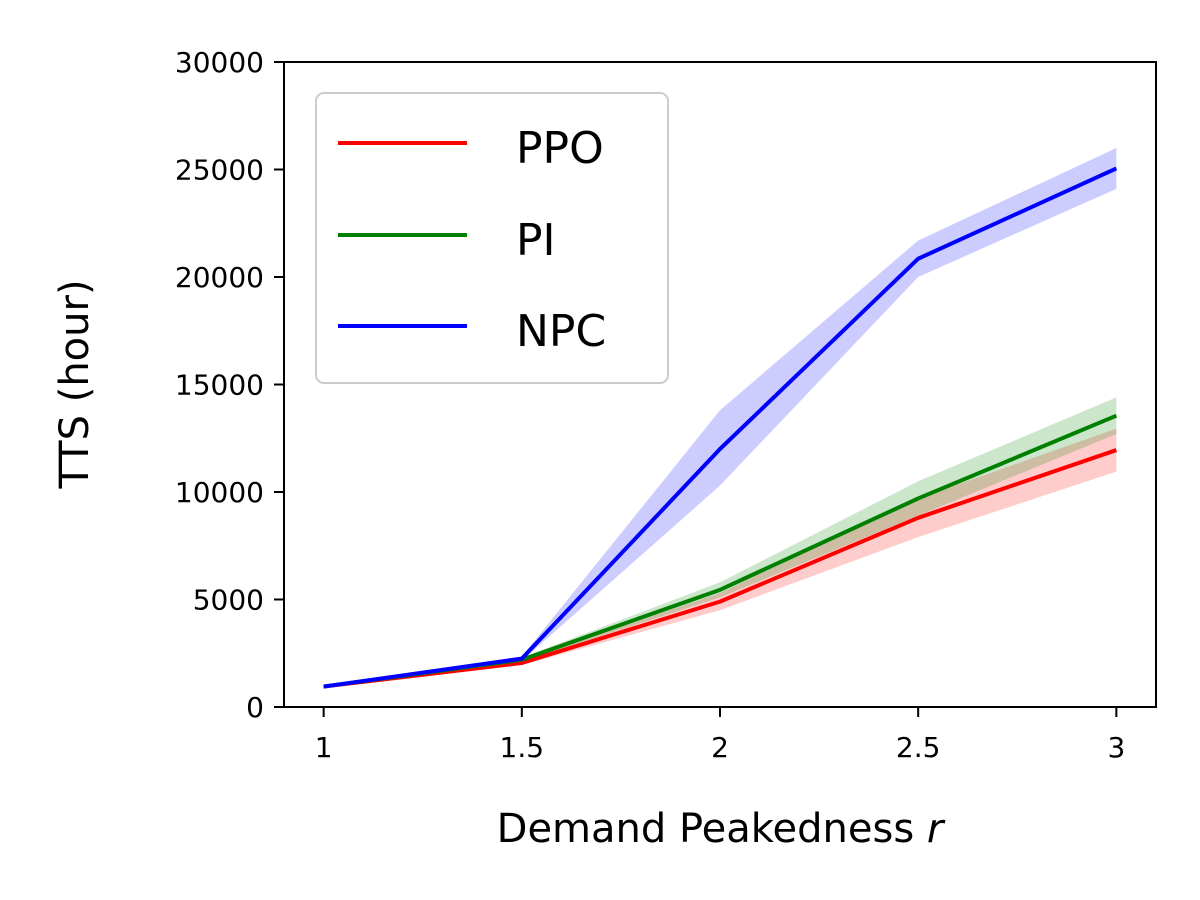 This screenshot has width=1200, height=900. What do you see at coordinates (324, 747) in the screenshot?
I see `x-tick-label: 1` at bounding box center [324, 747].